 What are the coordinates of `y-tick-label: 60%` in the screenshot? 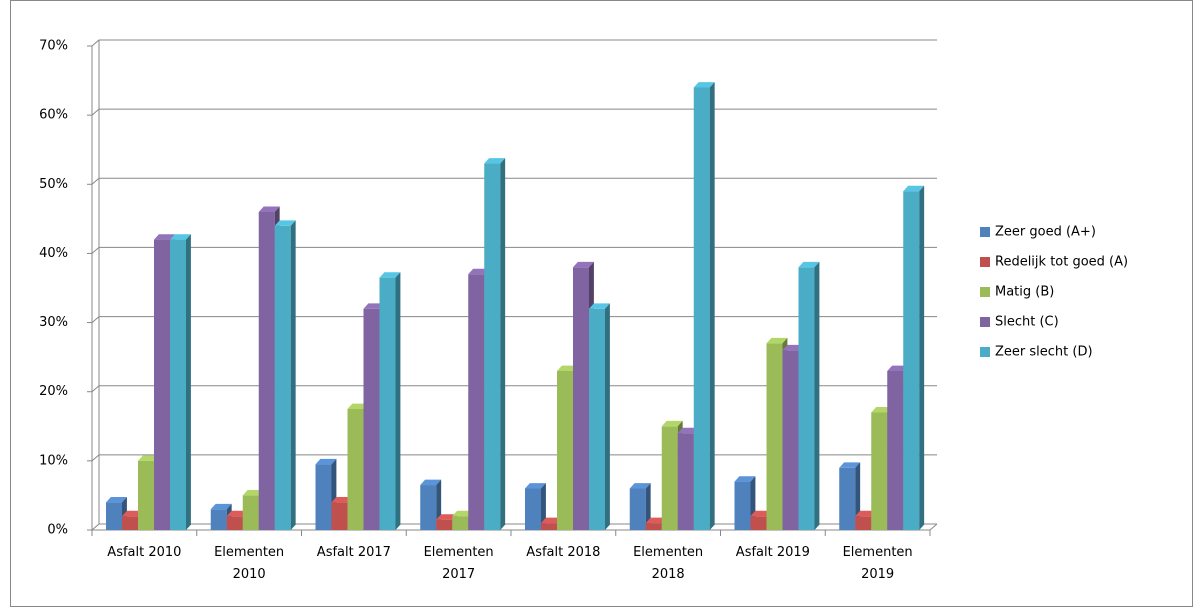 It's located at (53, 115).